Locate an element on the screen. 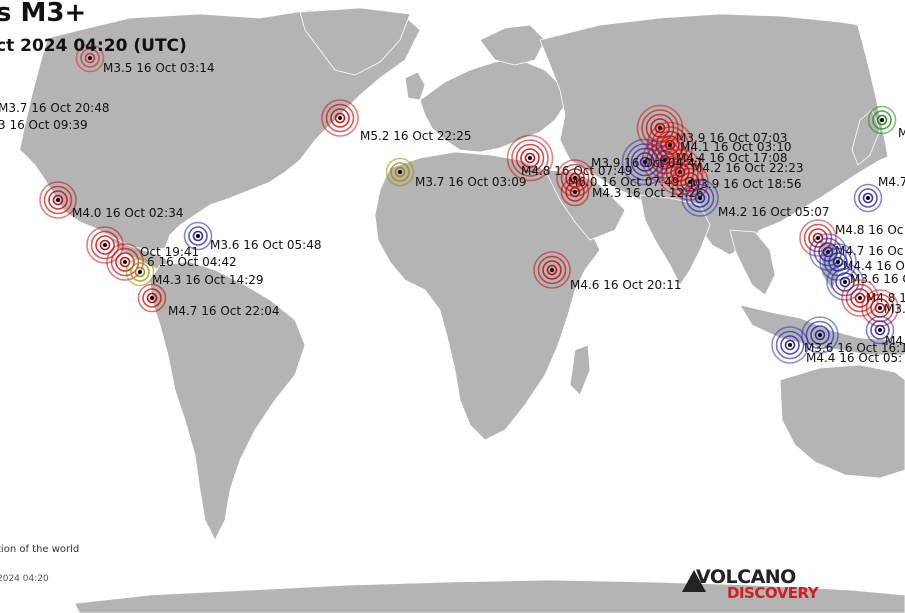 The width and height of the screenshot is (905, 613). quake-marker: 3 16 Oct 09:39 is located at coordinates (44, 125).